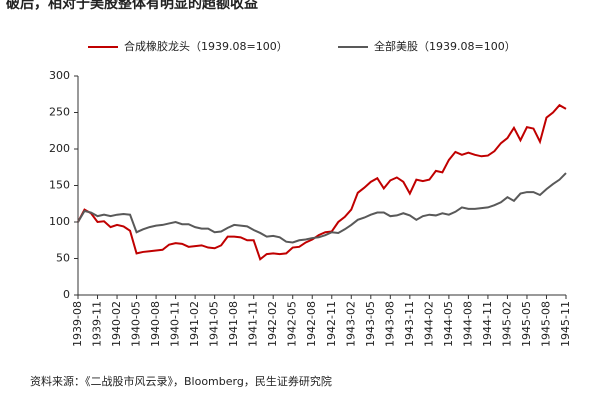  What do you see at coordinates (233, 324) in the screenshot?
I see `x-tick-label: 1941-08` at bounding box center [233, 324].